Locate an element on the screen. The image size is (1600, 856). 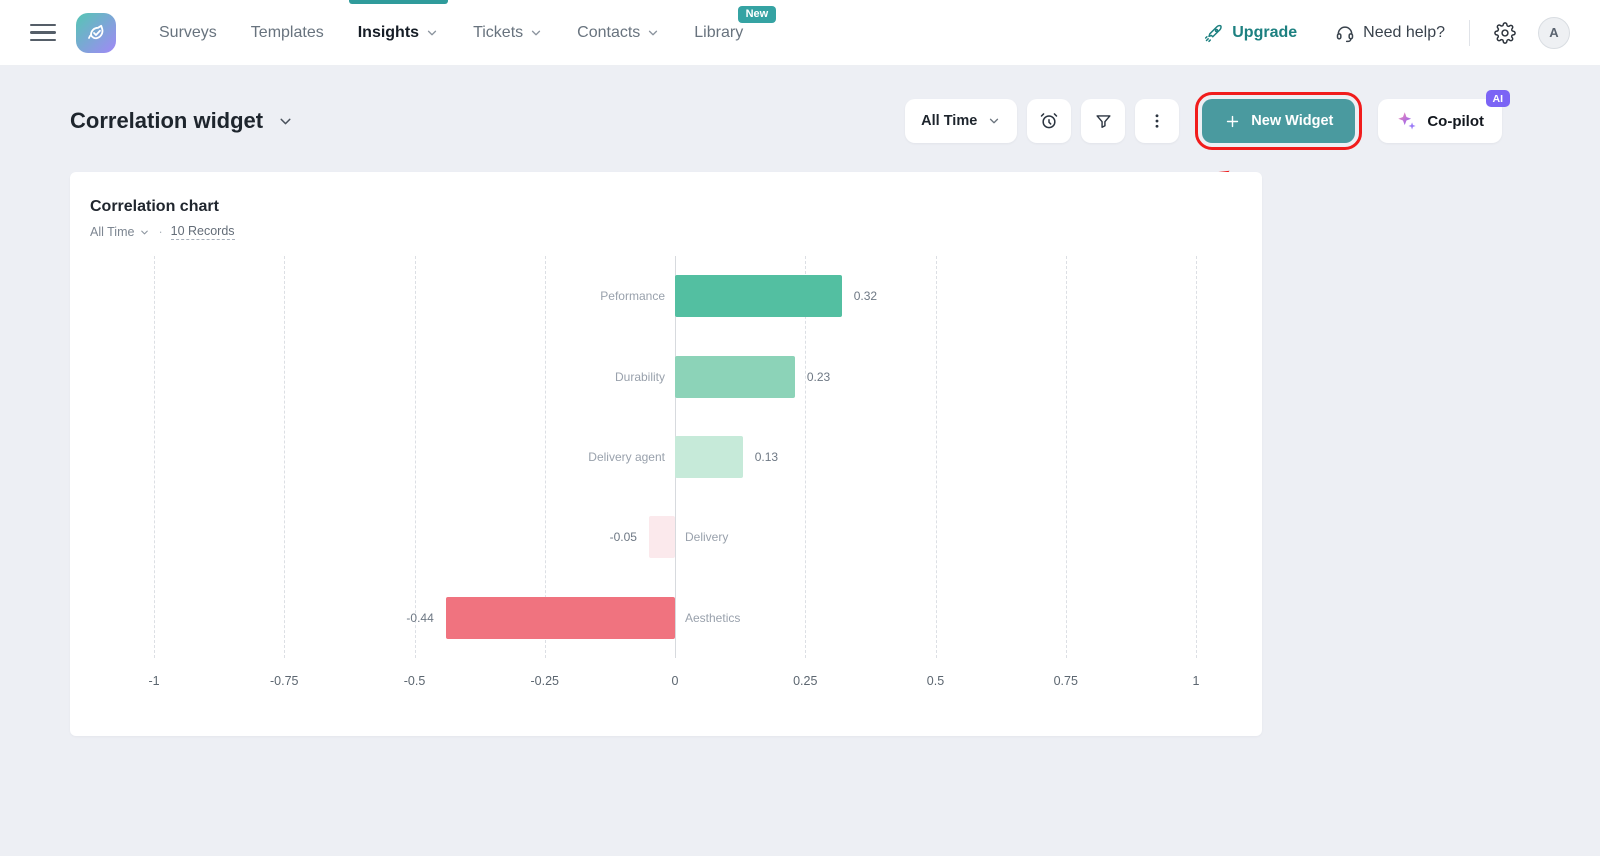
app-logo is located at coordinates (96, 32).